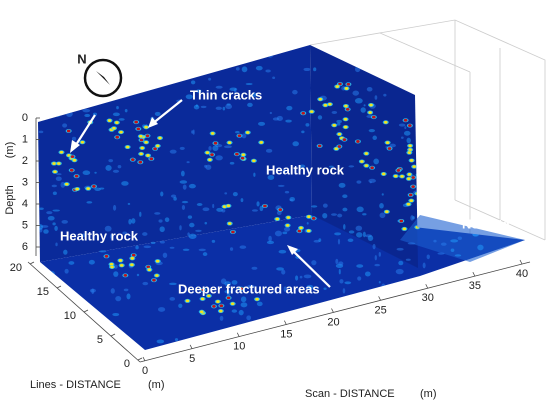 The width and height of the screenshot is (550, 406). What do you see at coordinates (25, 182) in the screenshot?
I see `tick-label: 3` at bounding box center [25, 182].